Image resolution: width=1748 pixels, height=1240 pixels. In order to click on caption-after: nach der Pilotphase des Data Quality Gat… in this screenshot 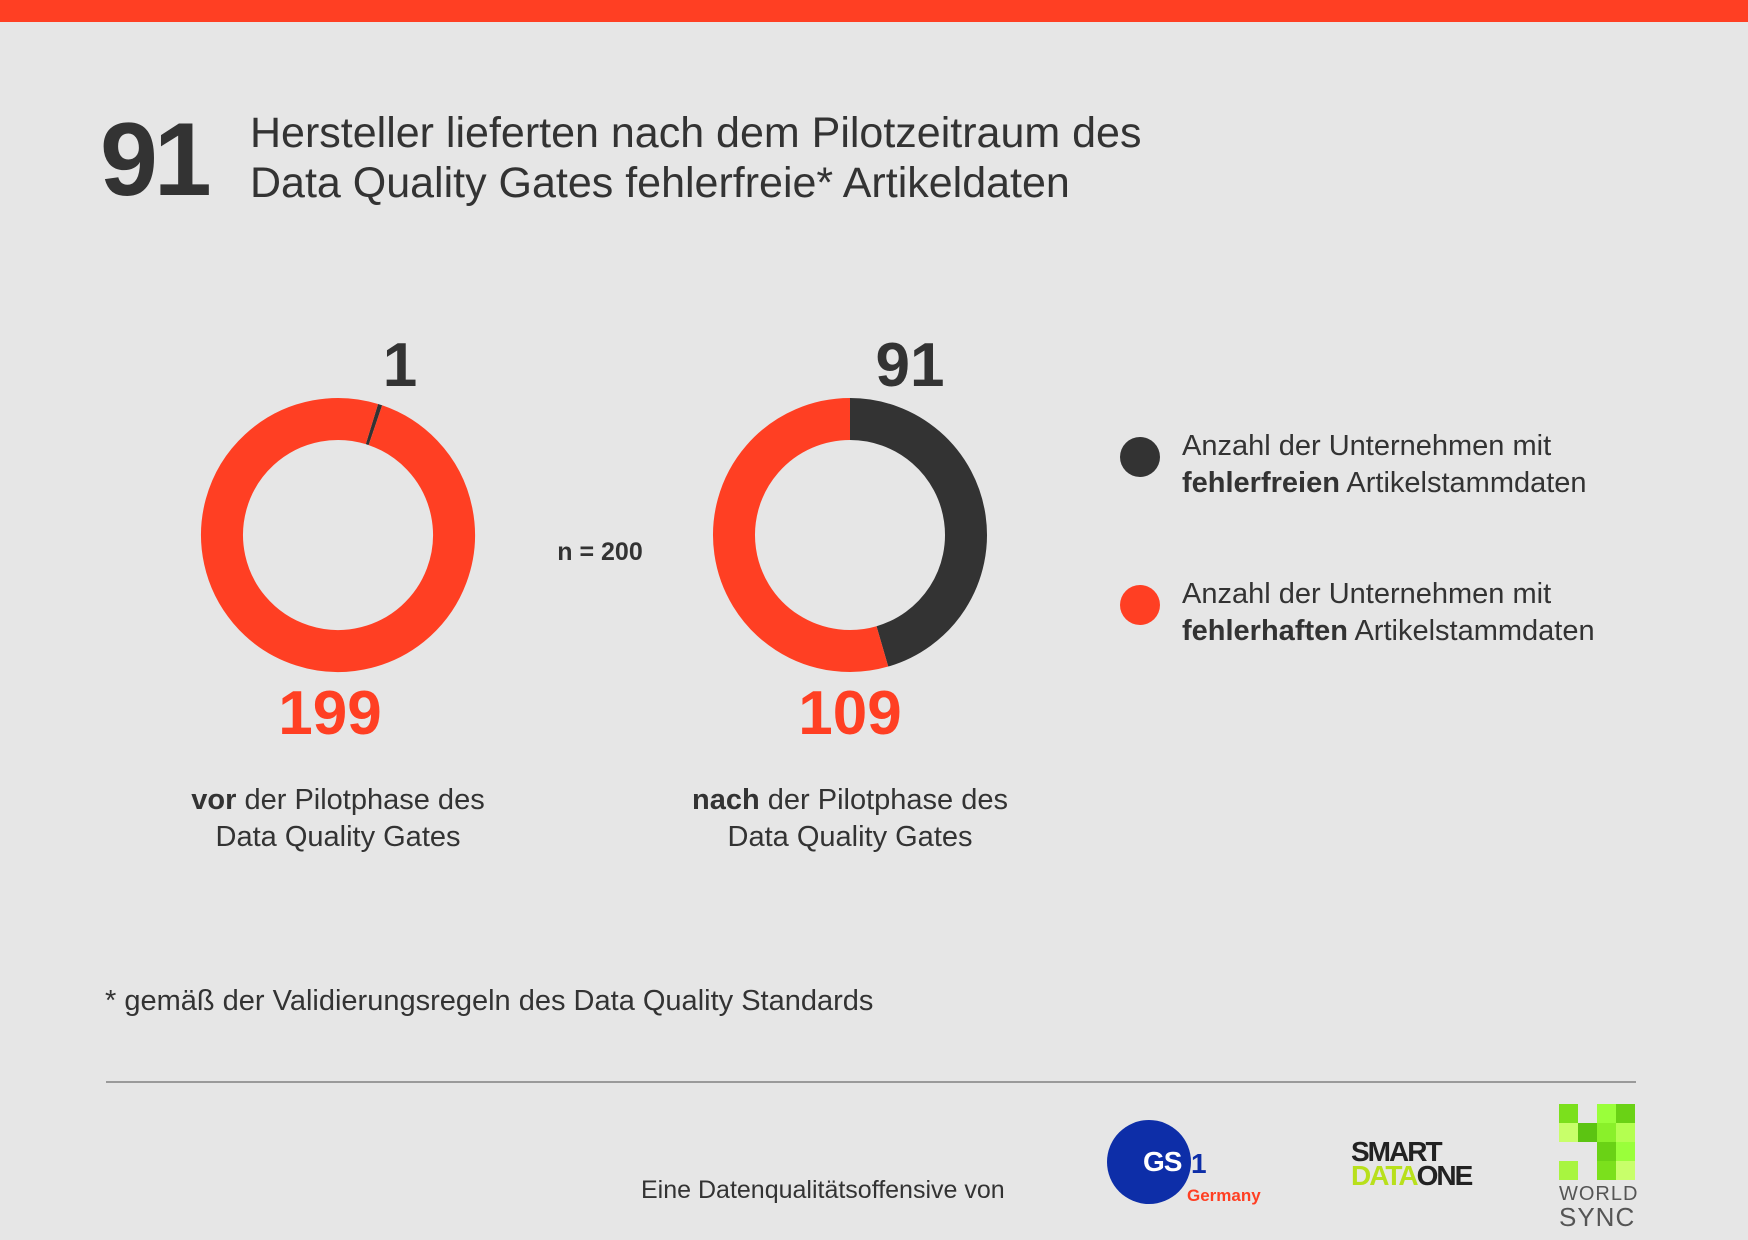, I will do `click(850, 819)`.